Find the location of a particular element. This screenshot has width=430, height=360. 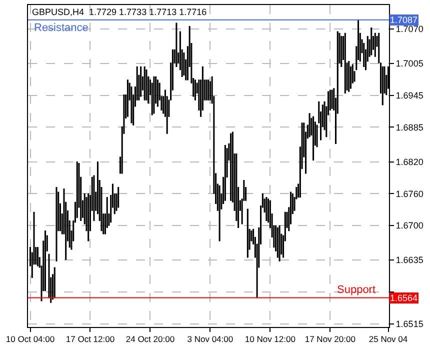

x-tick-label: 3 Nov 04:00 is located at coordinates (210, 339).